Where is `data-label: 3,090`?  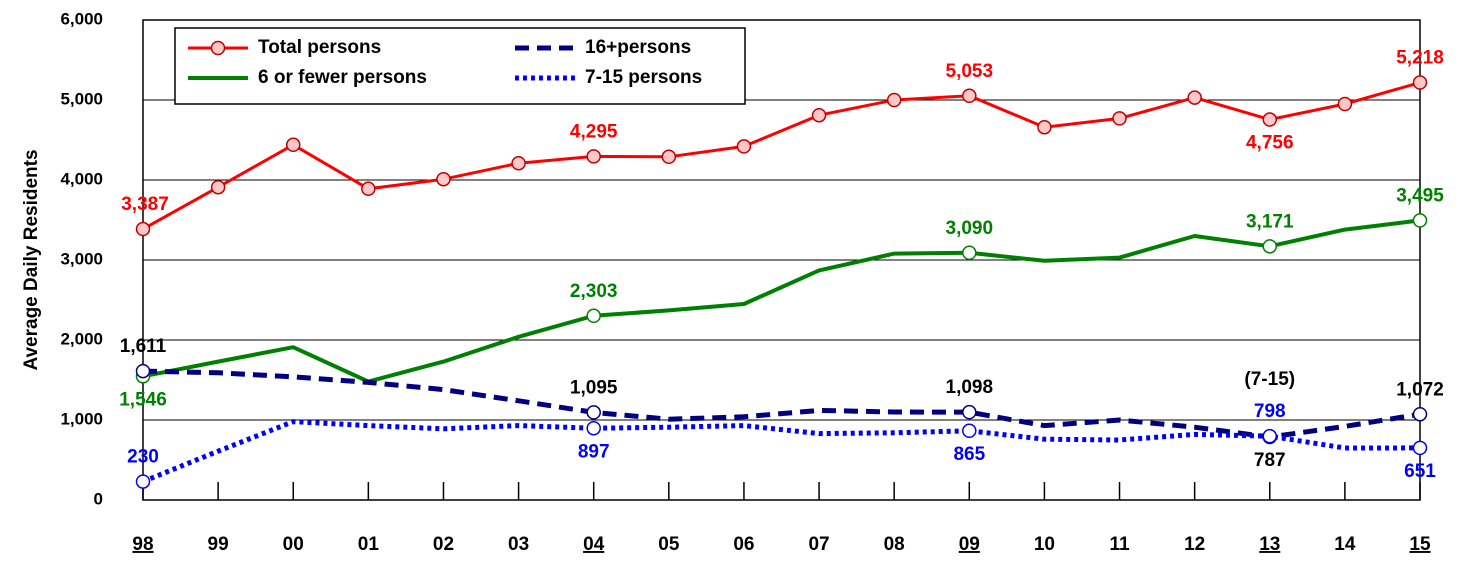 data-label: 3,090 is located at coordinates (970, 228).